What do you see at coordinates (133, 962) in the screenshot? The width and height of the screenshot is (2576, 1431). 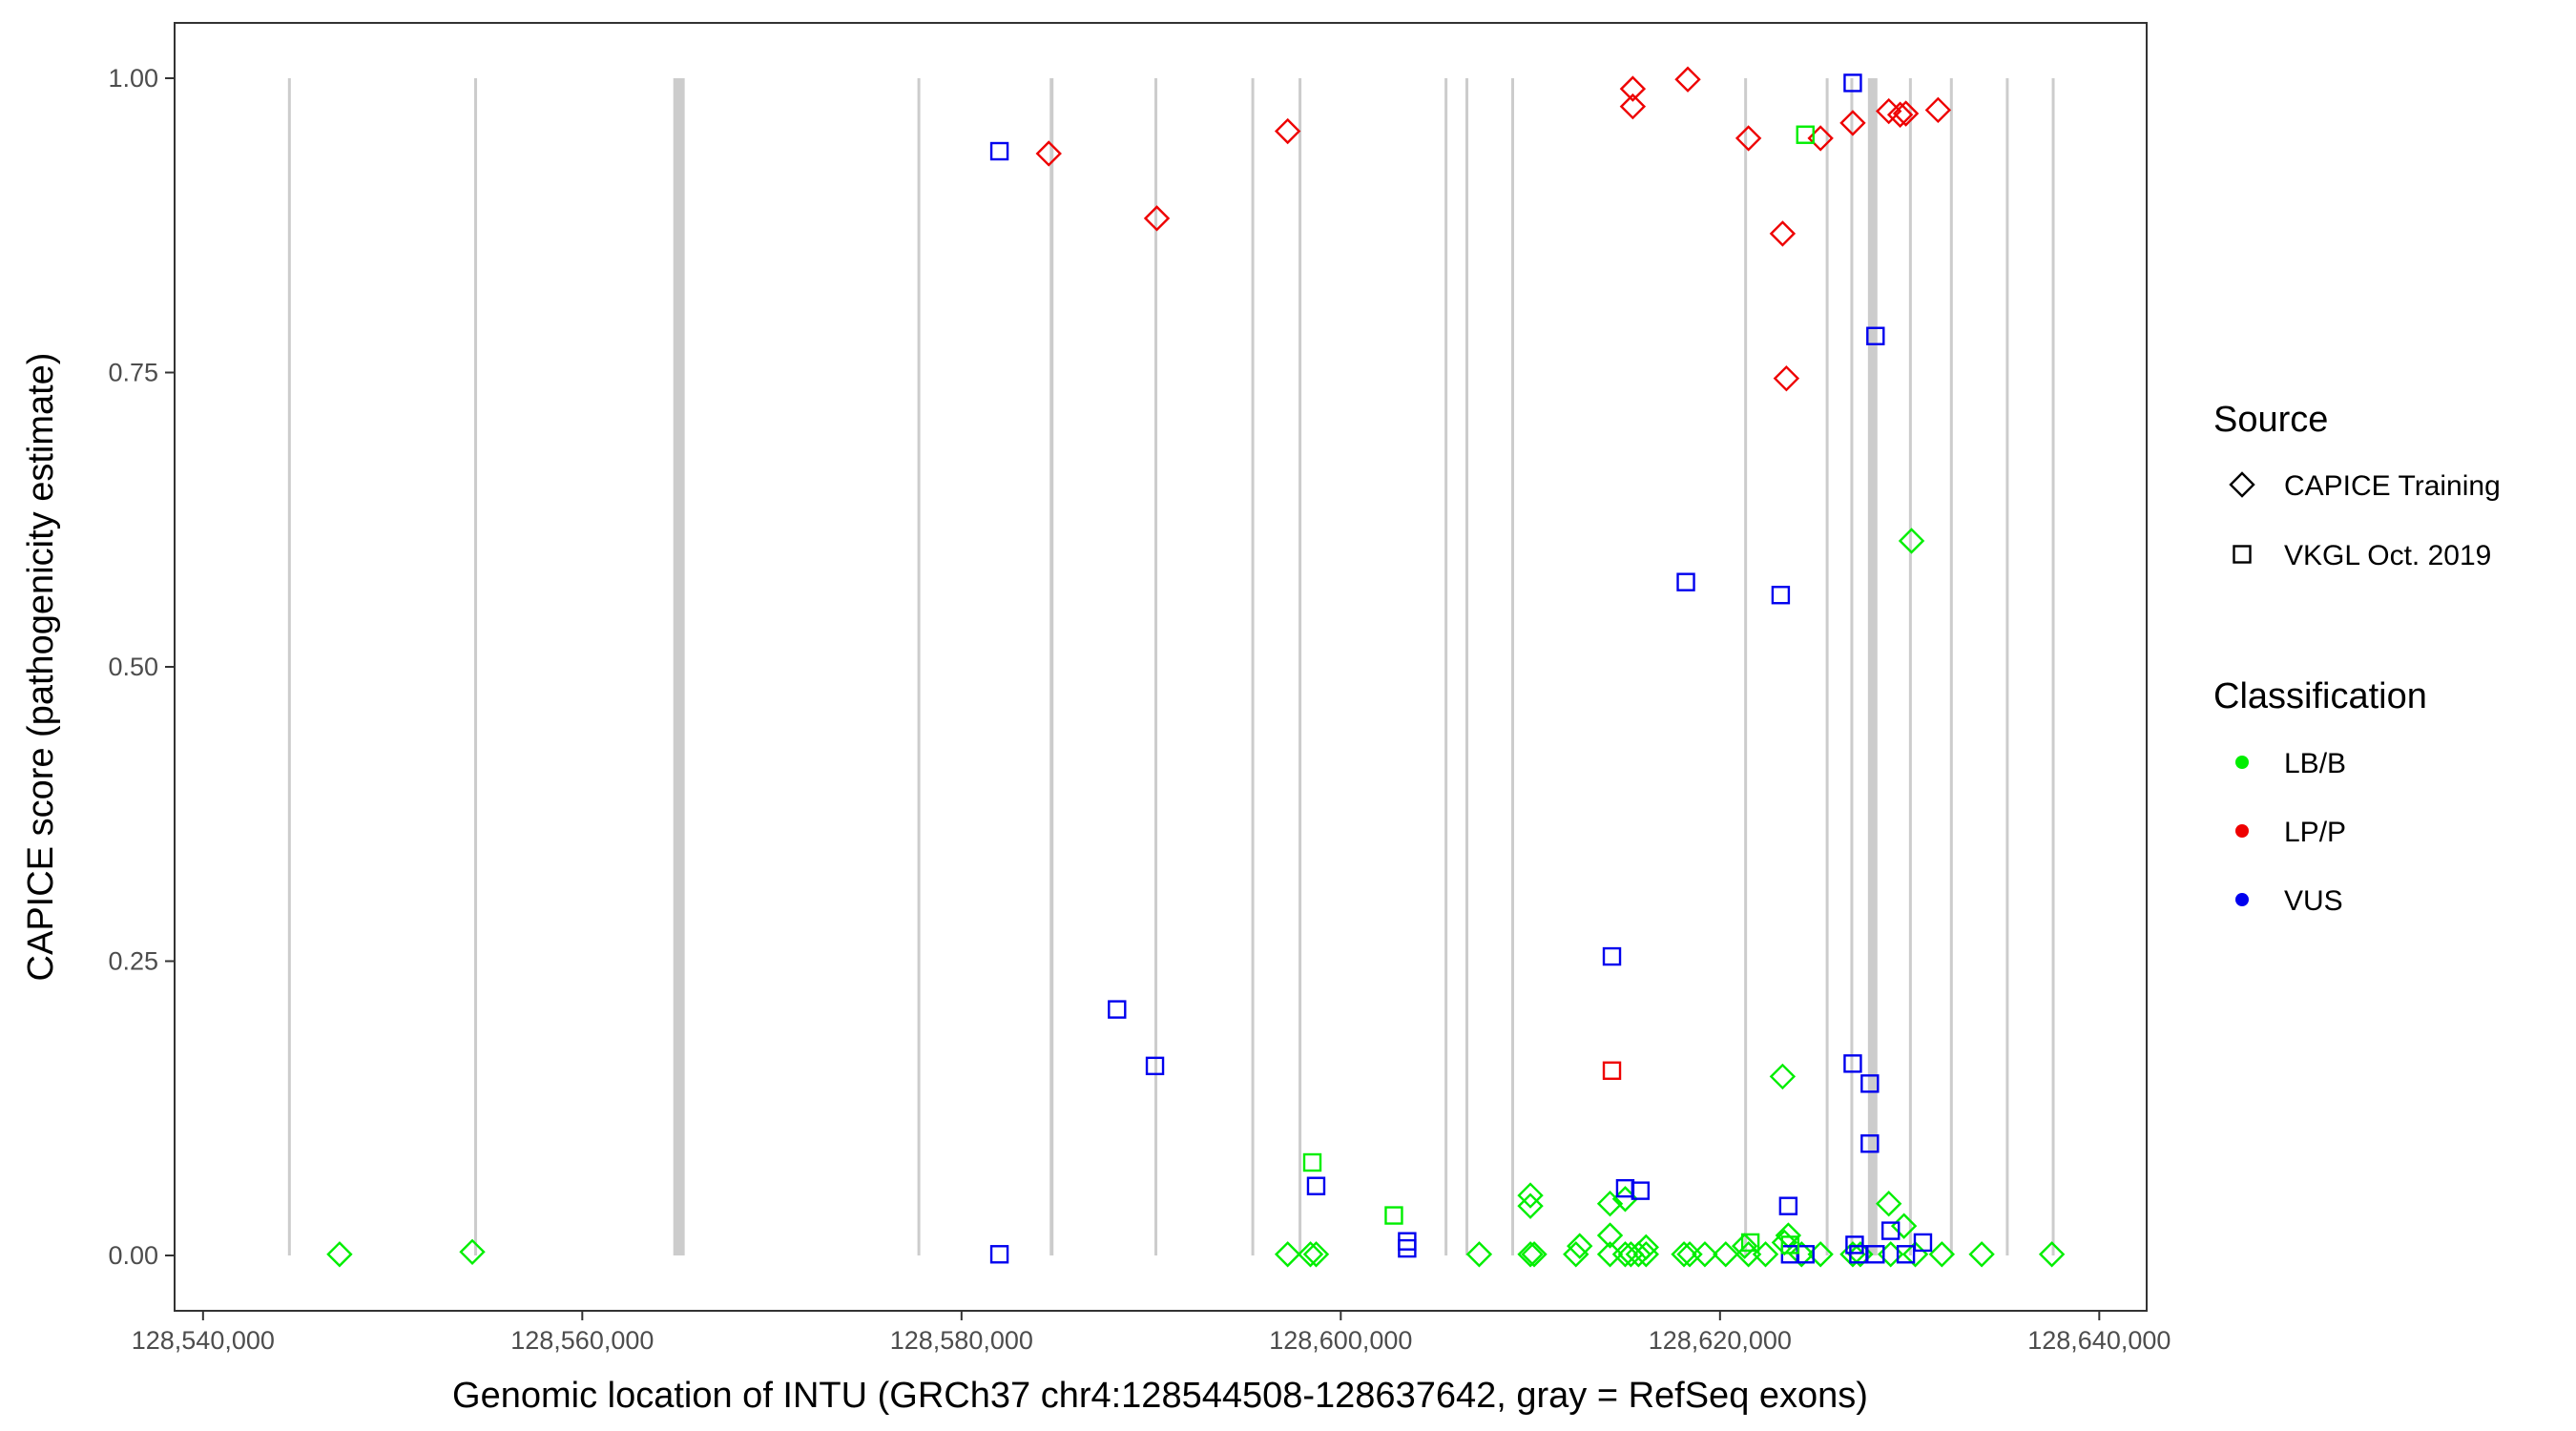 I see `y-tick-label: 0.25` at bounding box center [133, 962].